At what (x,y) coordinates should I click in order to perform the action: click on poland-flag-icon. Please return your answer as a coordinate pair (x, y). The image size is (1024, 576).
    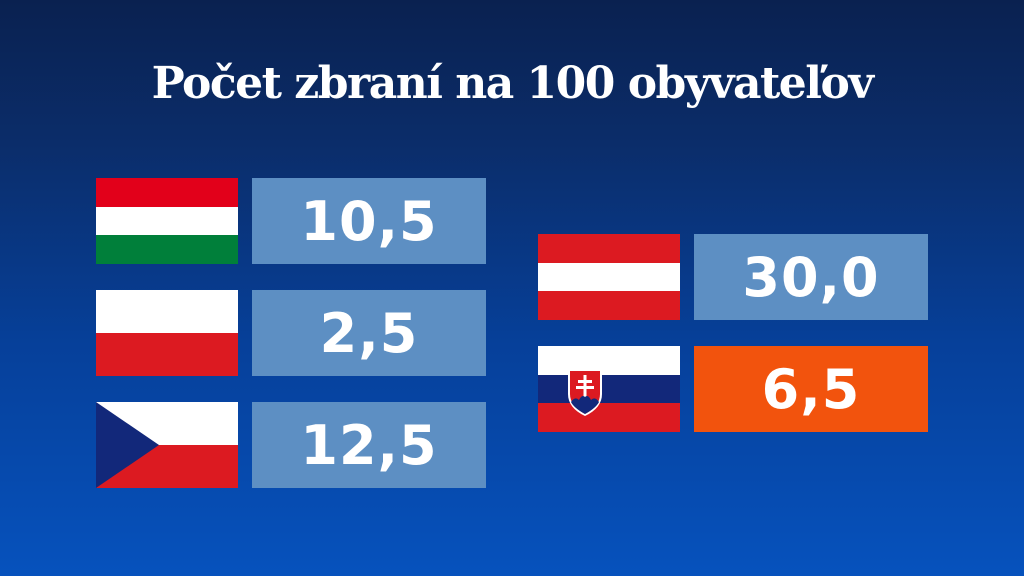
    Looking at the image, I should click on (167, 333).